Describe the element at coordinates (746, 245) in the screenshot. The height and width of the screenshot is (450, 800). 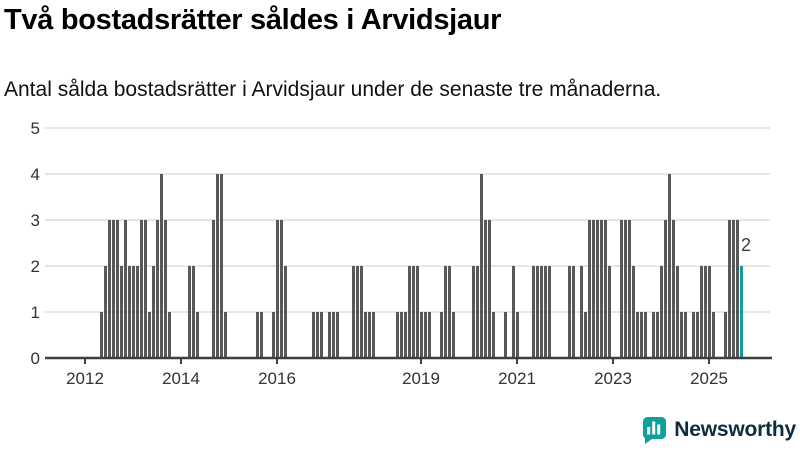
I see `latest-value-label: 2` at that location.